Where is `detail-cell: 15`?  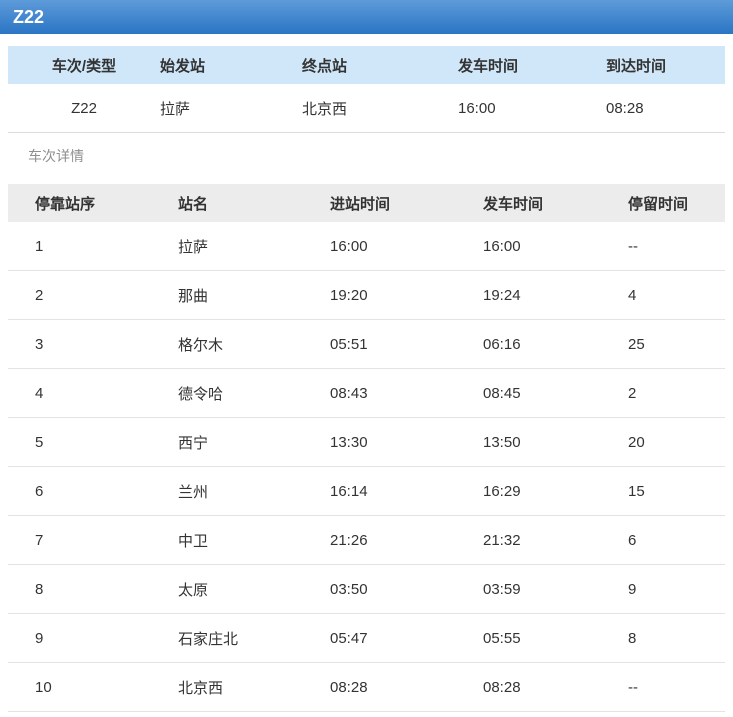 detail-cell: 15 is located at coordinates (663, 491).